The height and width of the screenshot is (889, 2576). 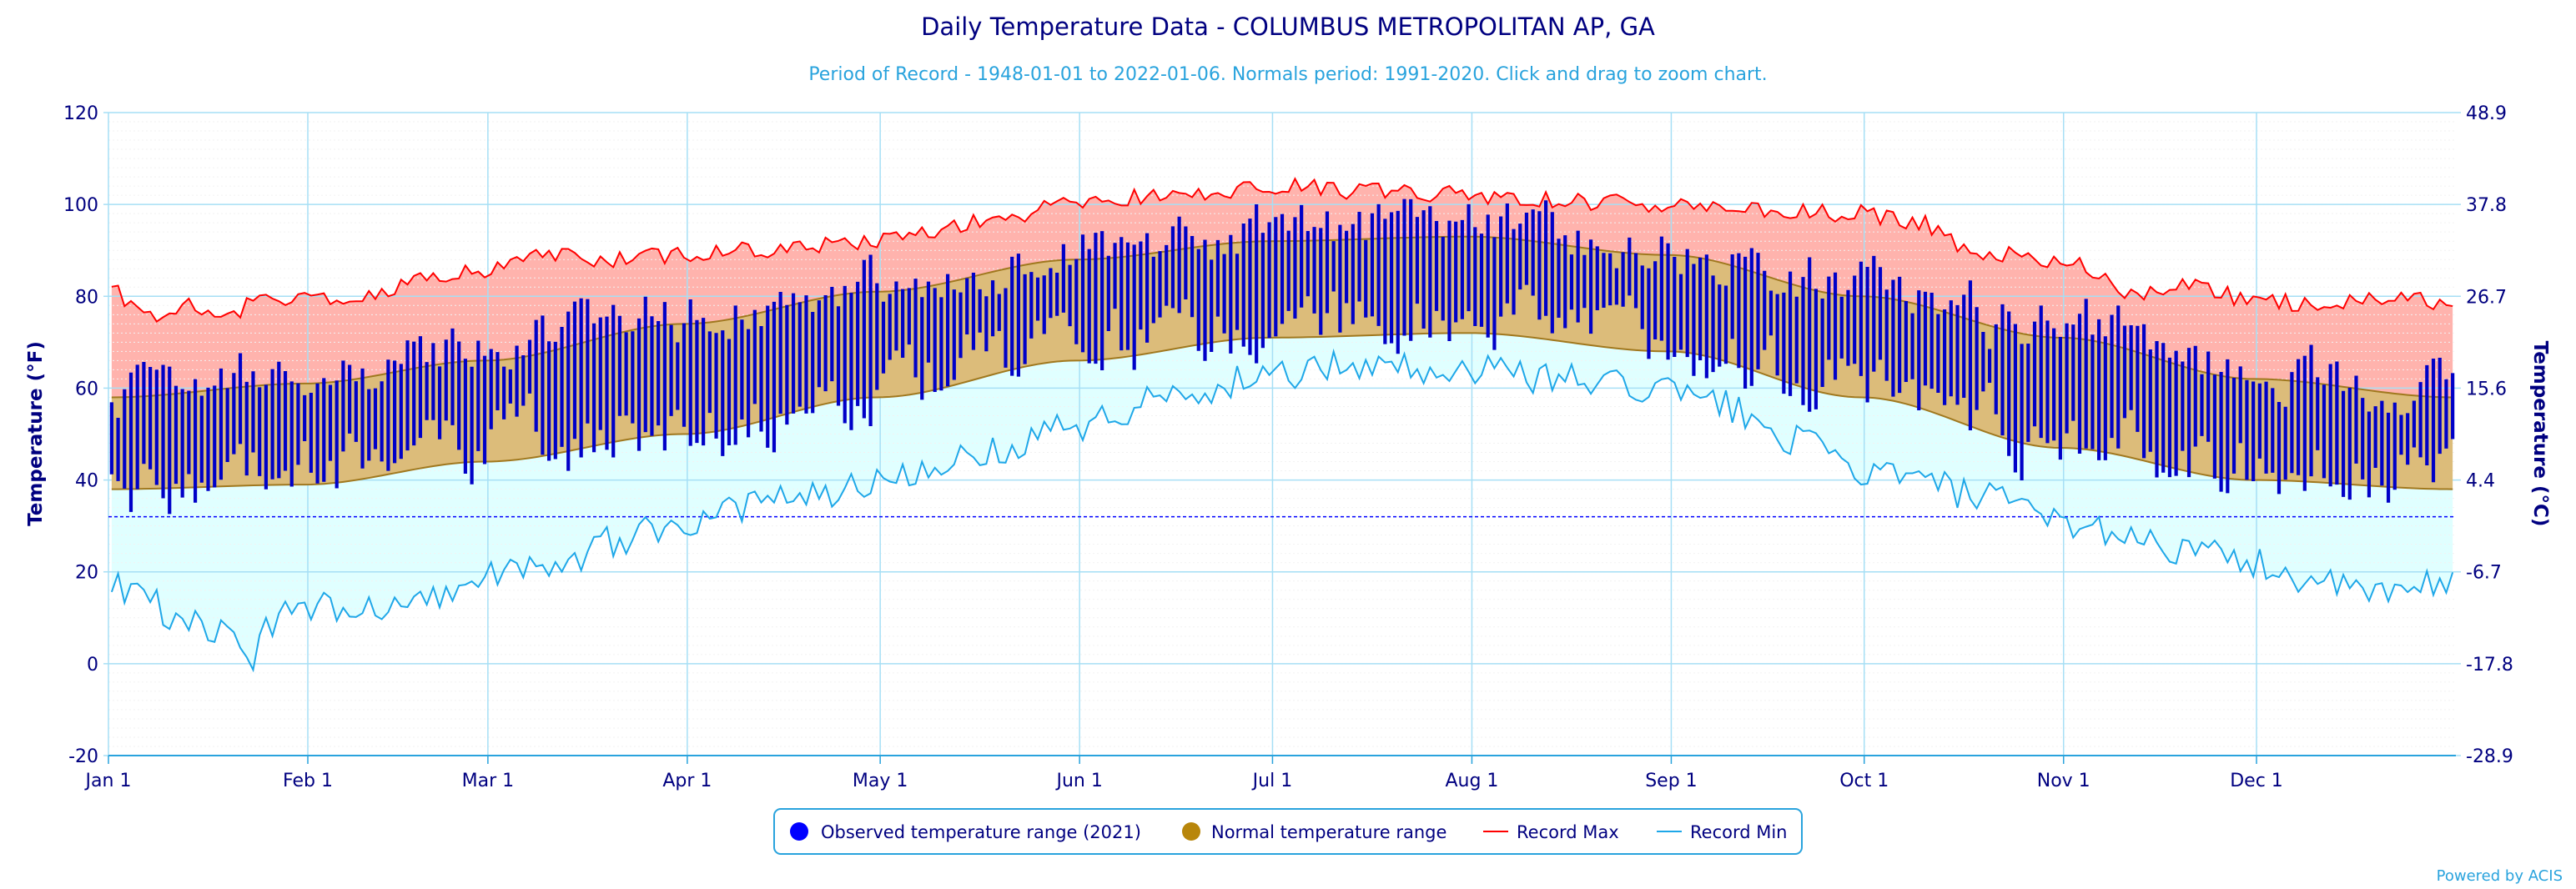 I want to click on y-axis-left-title: Temperature (°F), so click(x=36, y=433).